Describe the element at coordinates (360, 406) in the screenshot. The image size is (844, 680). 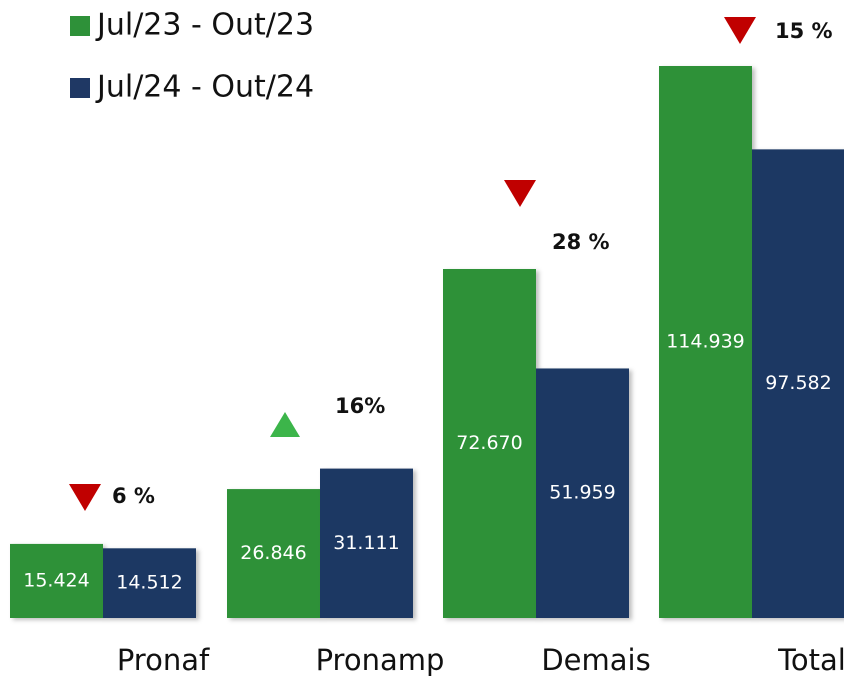
I see `change-label: 16%` at that location.